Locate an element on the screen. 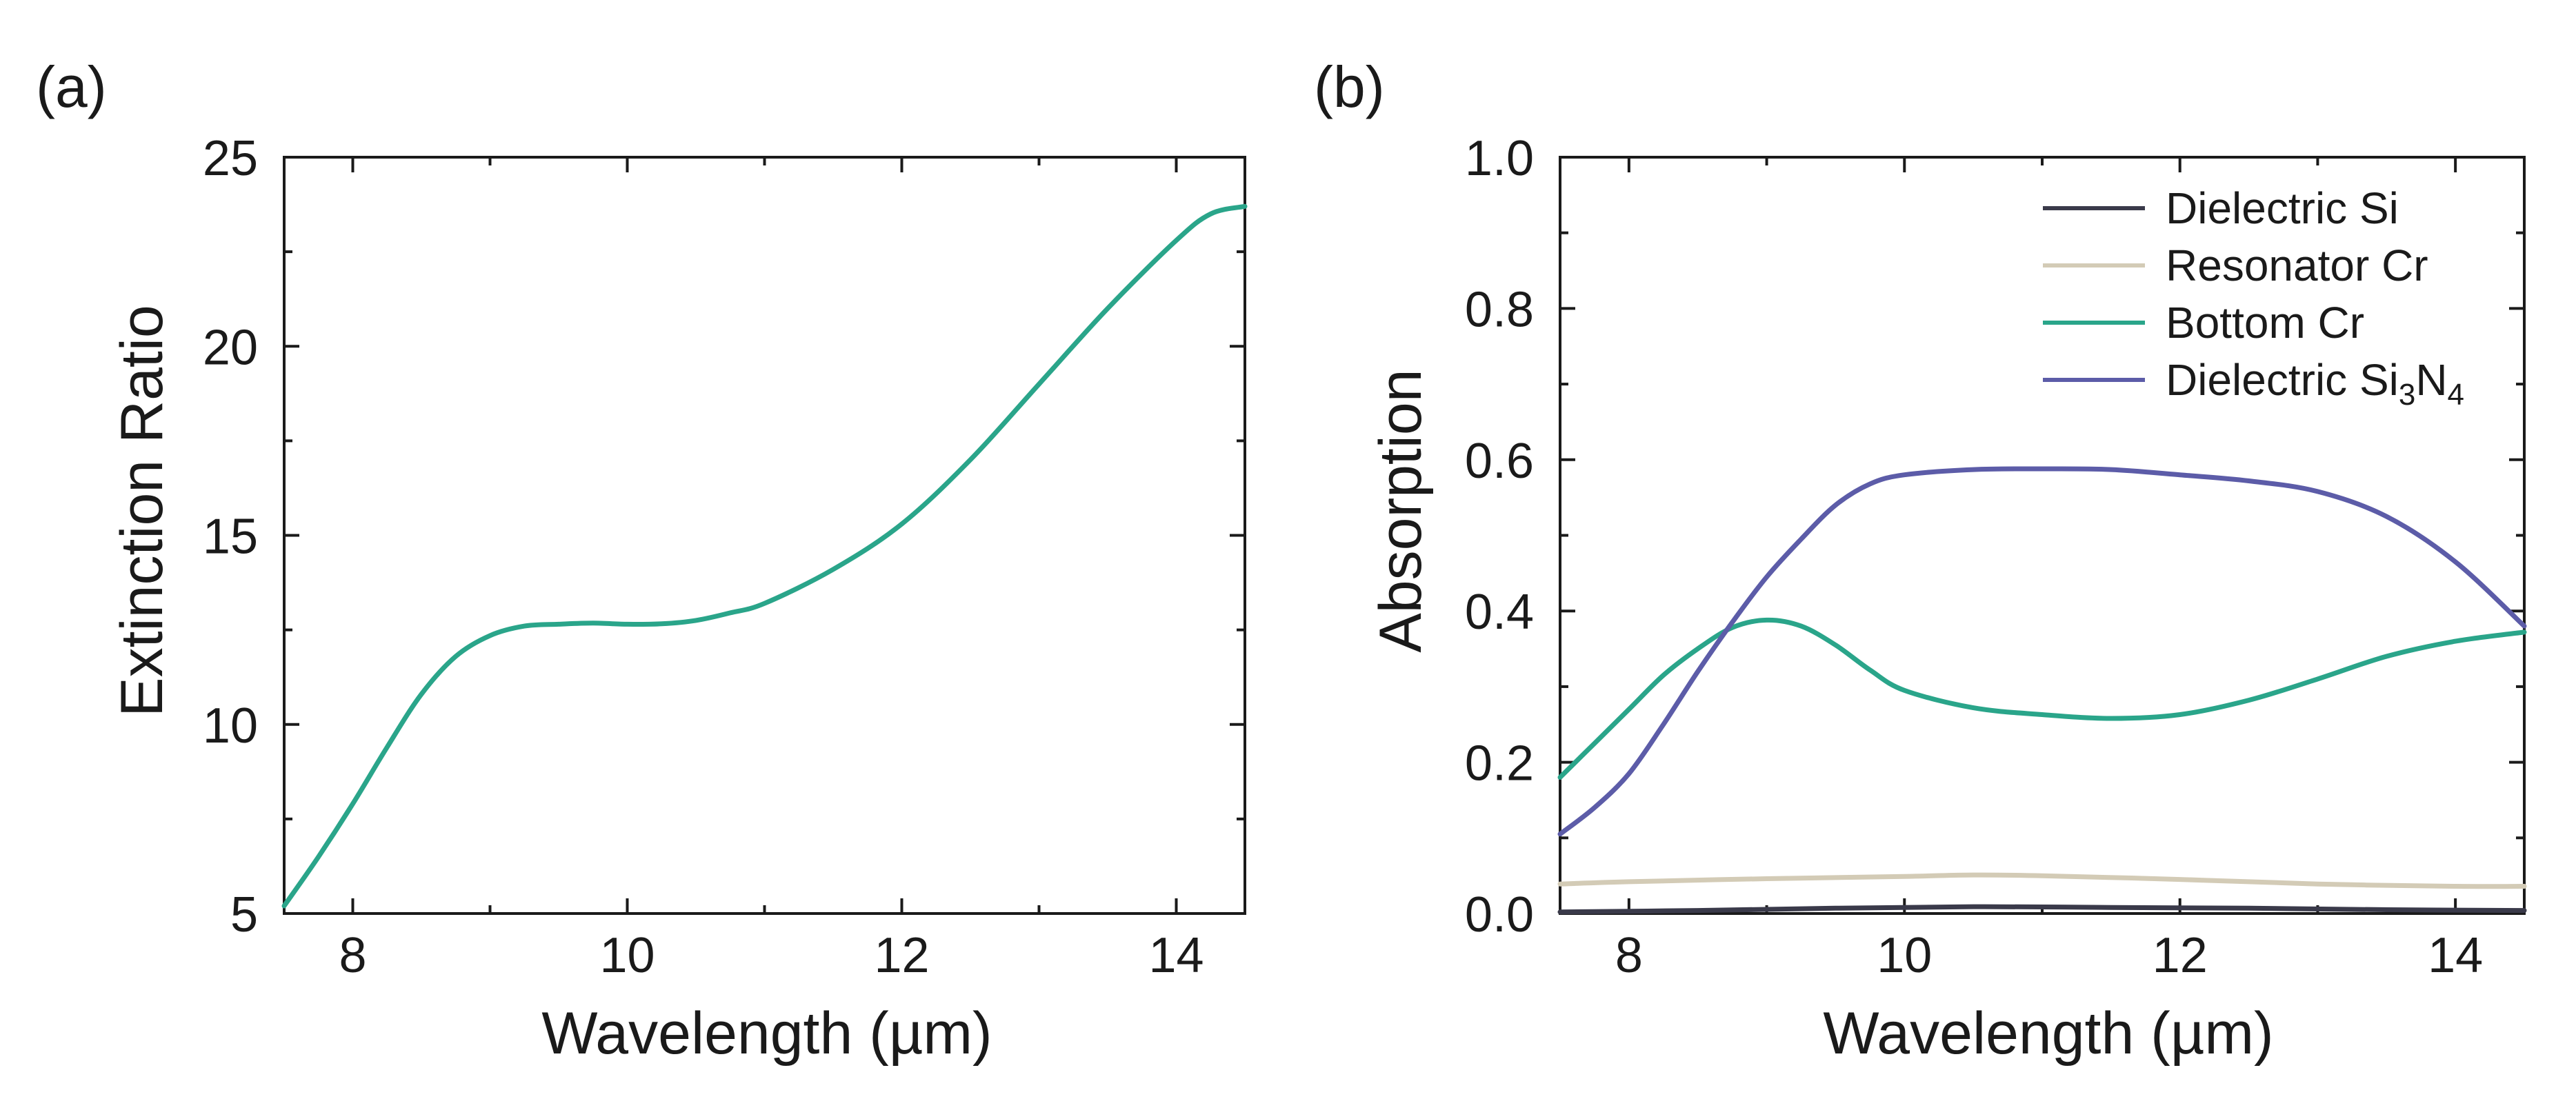 This screenshot has width=2576, height=1110. panel-a-ytick-label: 10 is located at coordinates (230, 726).